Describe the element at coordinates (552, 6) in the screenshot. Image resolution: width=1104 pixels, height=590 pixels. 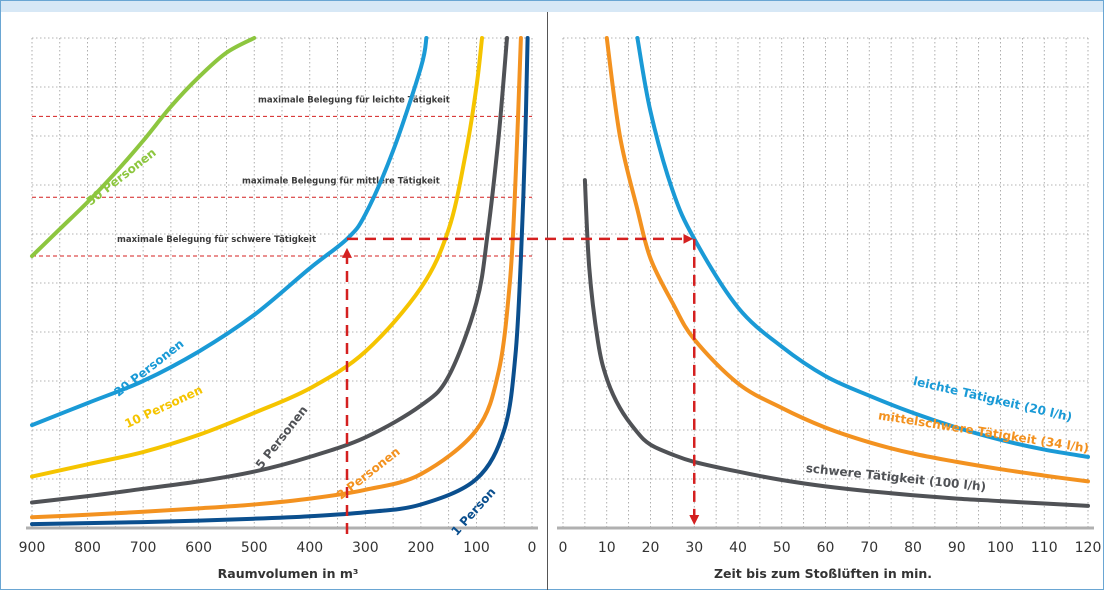
I see `top-band` at that location.